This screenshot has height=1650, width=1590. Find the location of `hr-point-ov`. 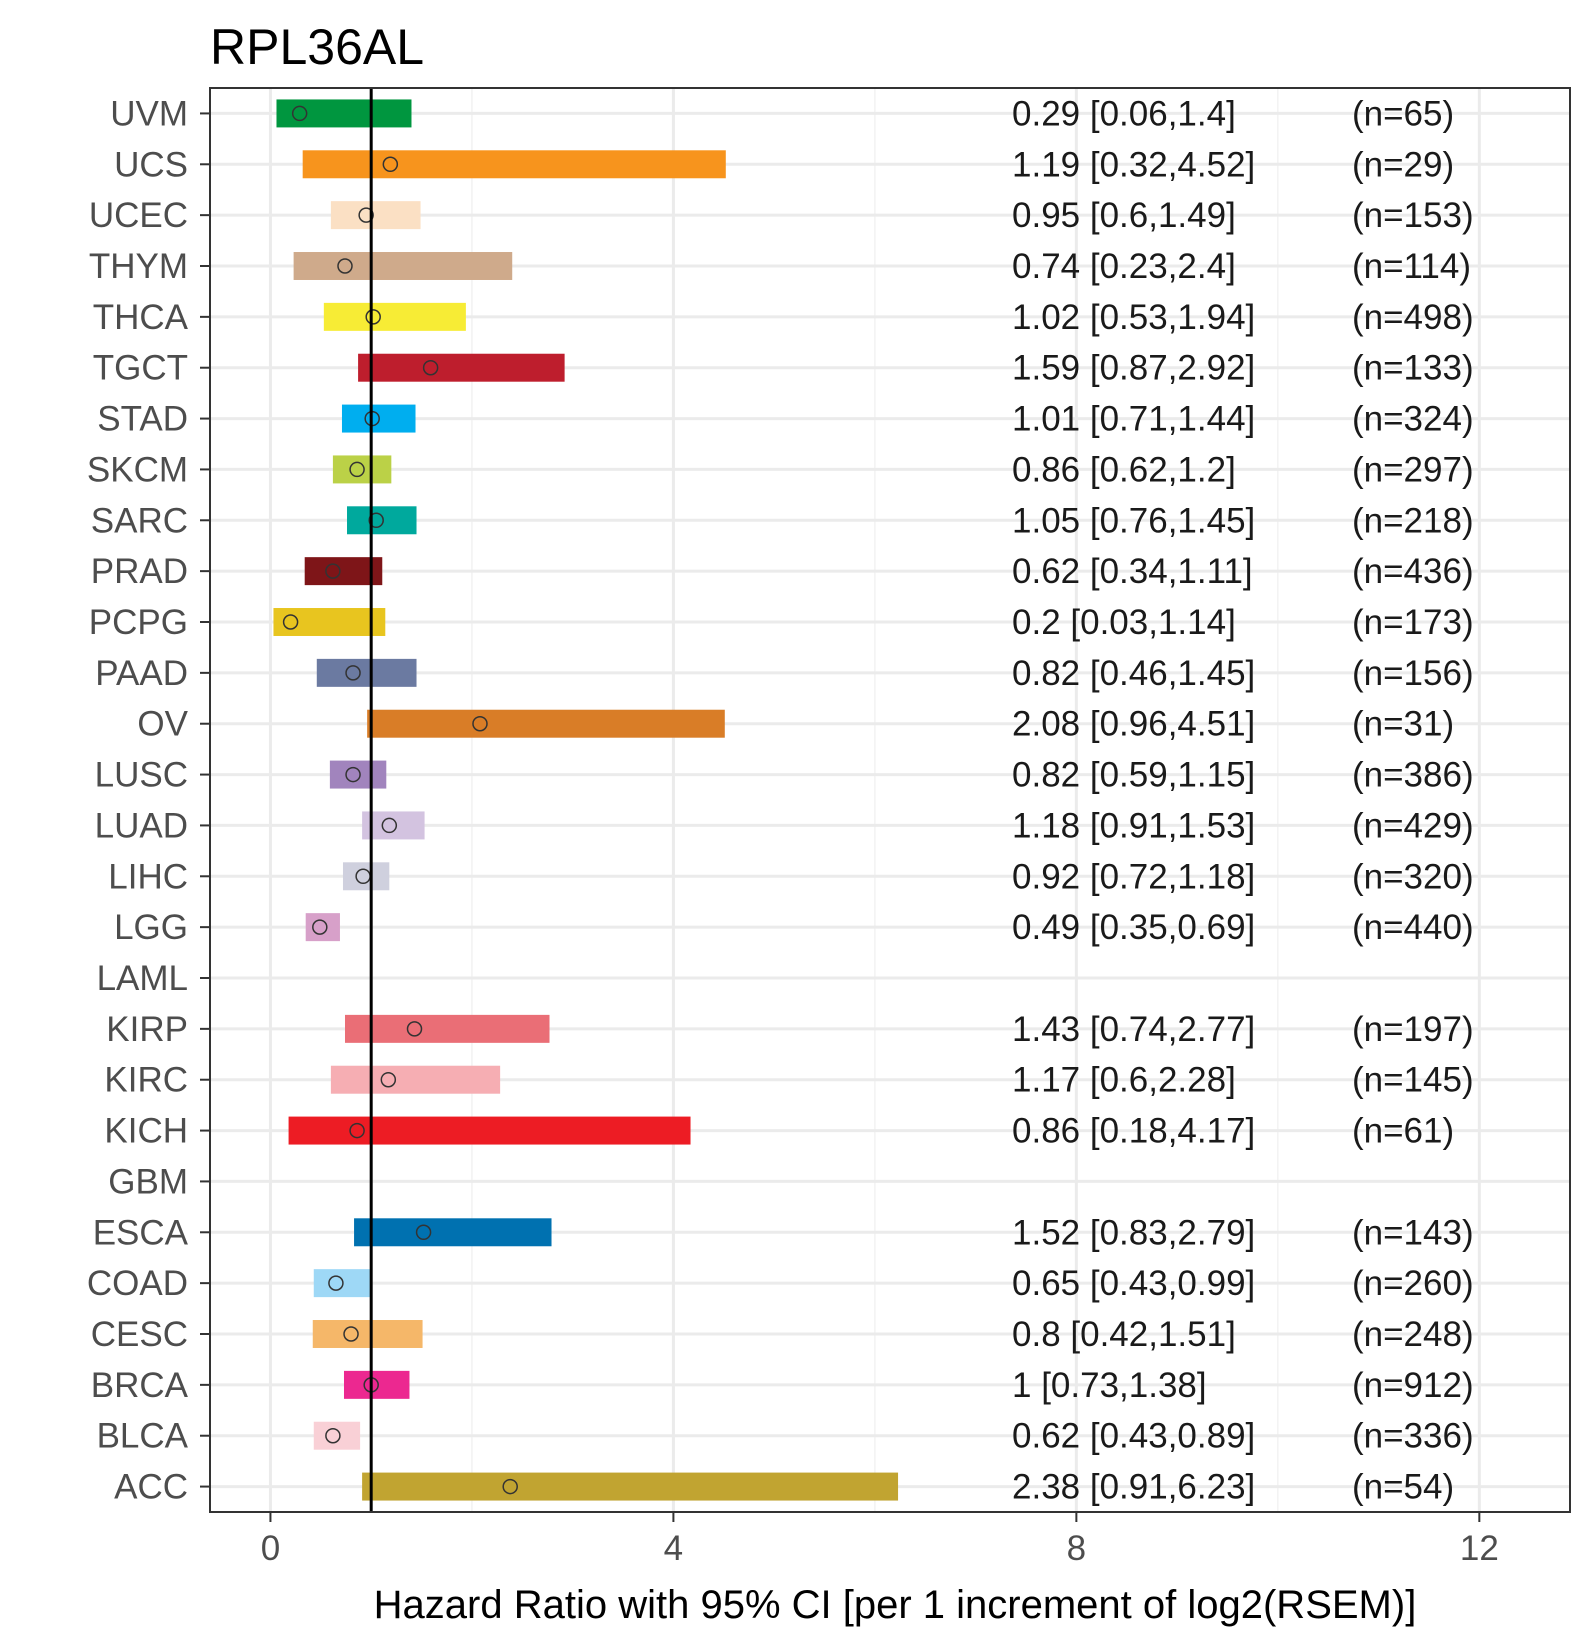

hr-point-ov is located at coordinates (480, 723).